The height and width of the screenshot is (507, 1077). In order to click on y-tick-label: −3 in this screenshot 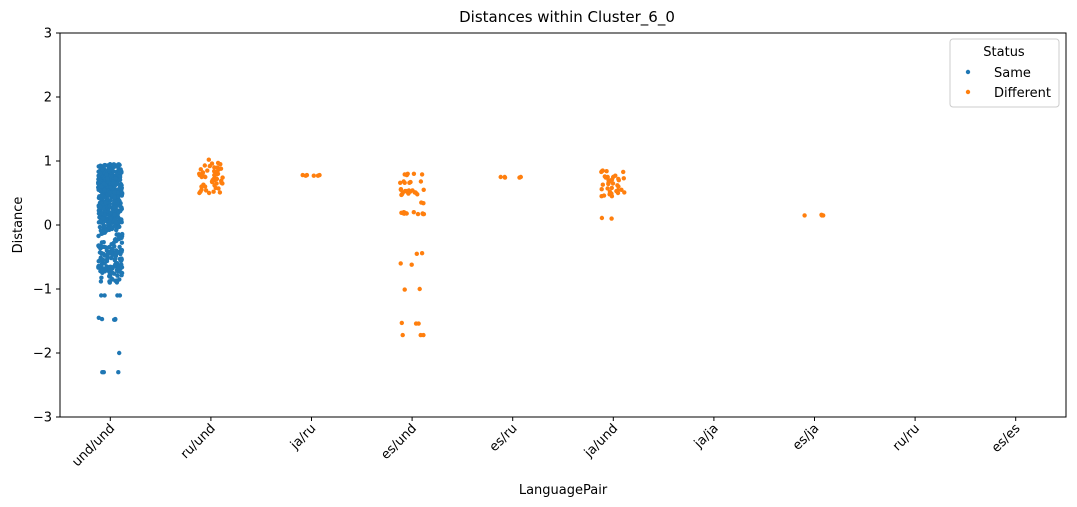, I will do `click(42, 418)`.